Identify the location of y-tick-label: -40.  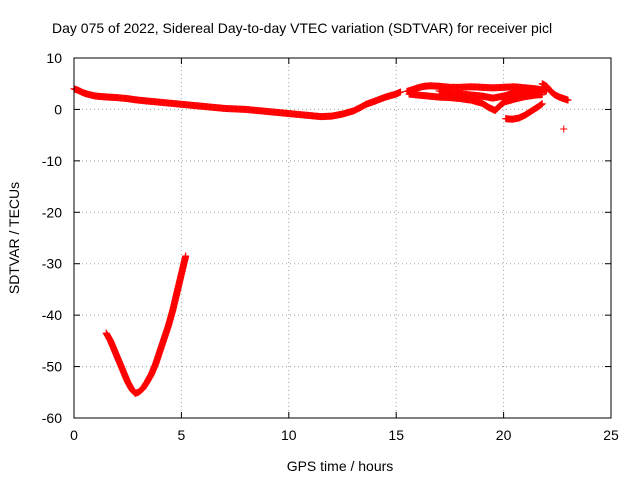
(52, 315).